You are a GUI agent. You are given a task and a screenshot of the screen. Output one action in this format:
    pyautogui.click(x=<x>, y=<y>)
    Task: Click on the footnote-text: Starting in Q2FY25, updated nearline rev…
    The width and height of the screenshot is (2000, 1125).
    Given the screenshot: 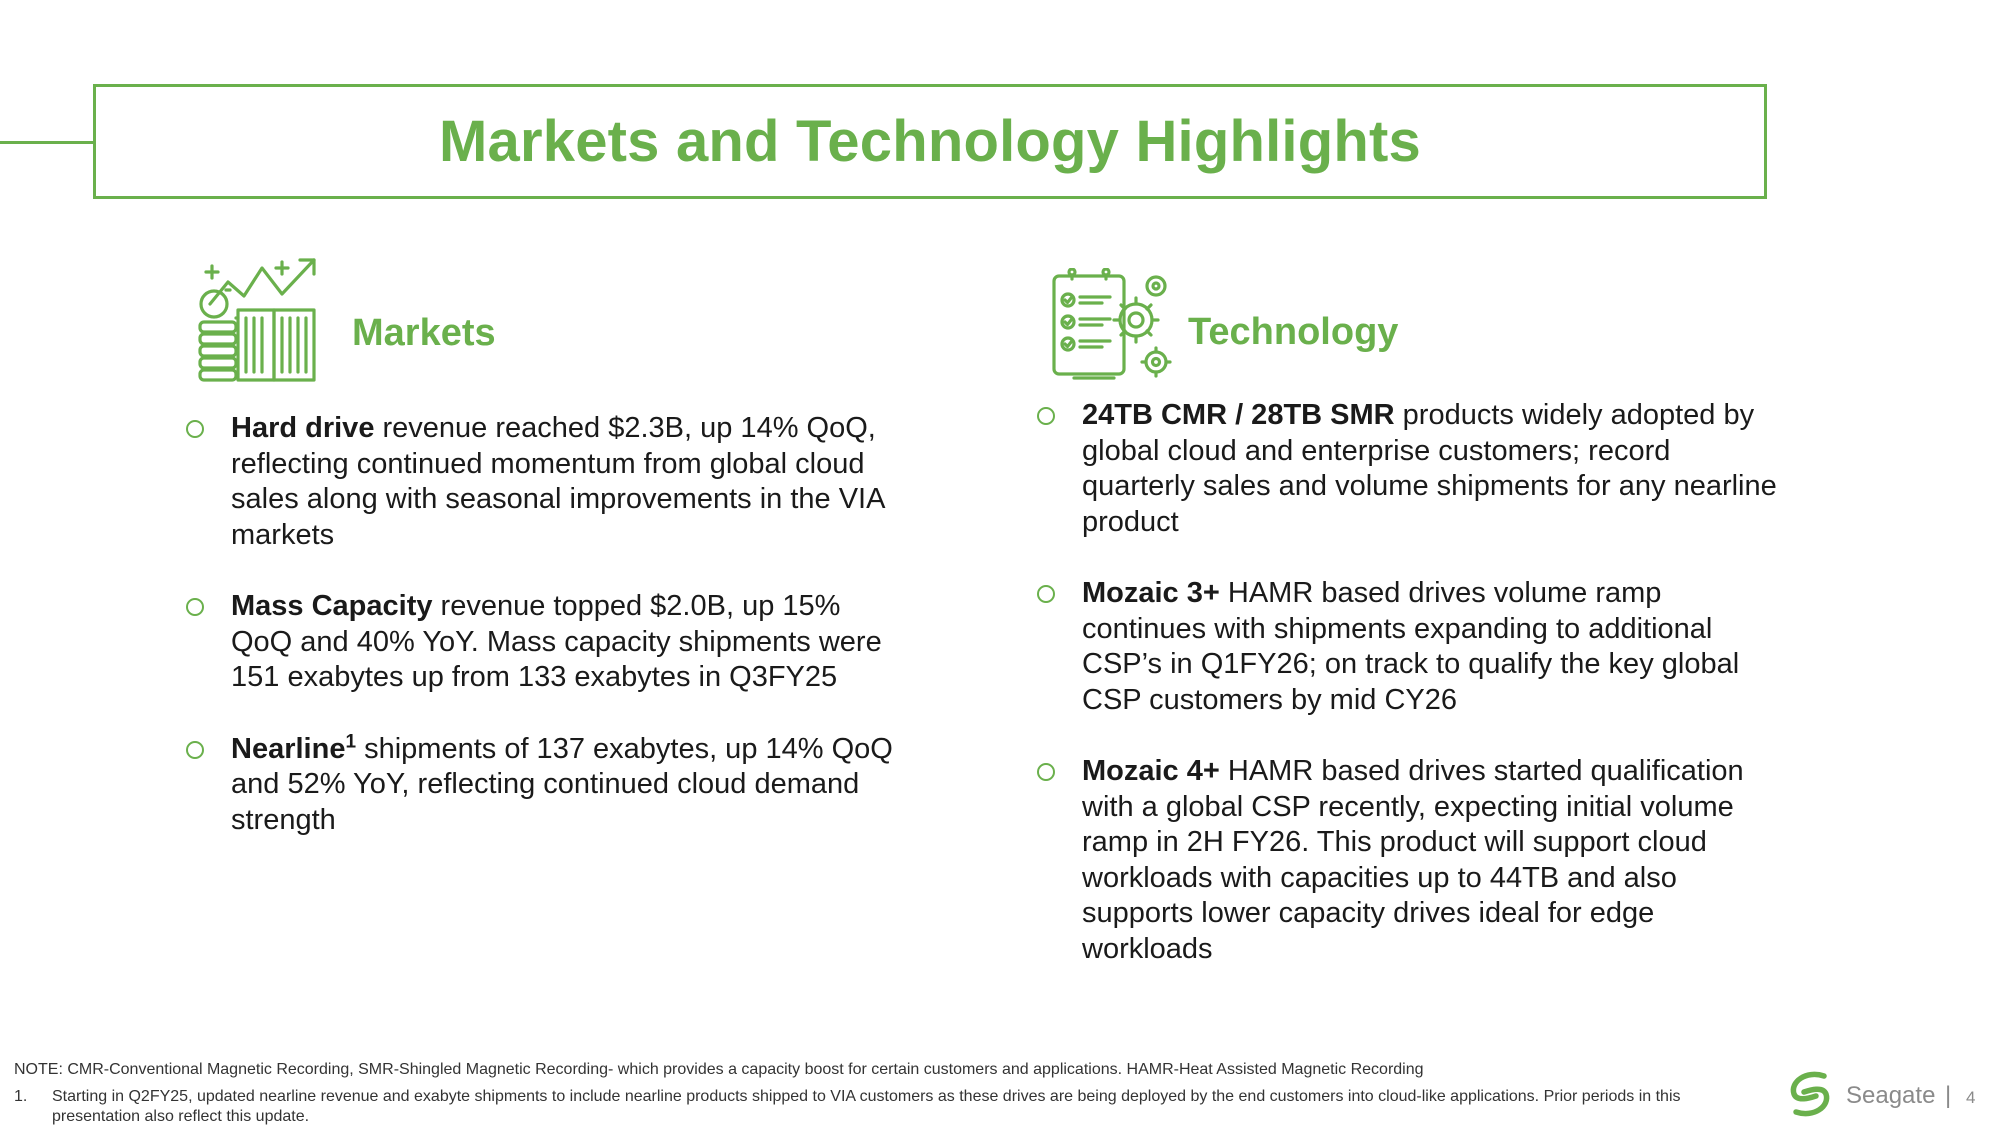 What is the action you would take?
    pyautogui.click(x=866, y=1106)
    